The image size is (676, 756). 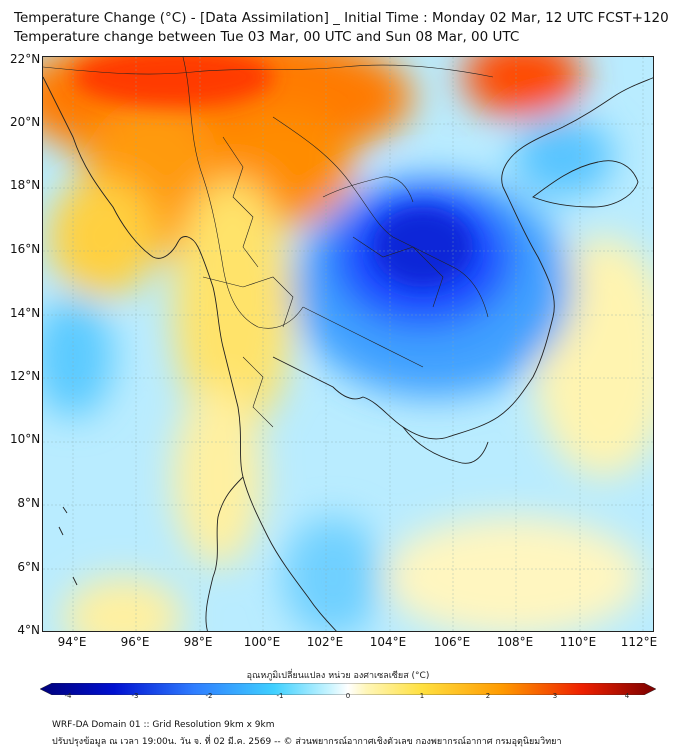 I want to click on border-laos-vietnam, so click(x=380, y=217).